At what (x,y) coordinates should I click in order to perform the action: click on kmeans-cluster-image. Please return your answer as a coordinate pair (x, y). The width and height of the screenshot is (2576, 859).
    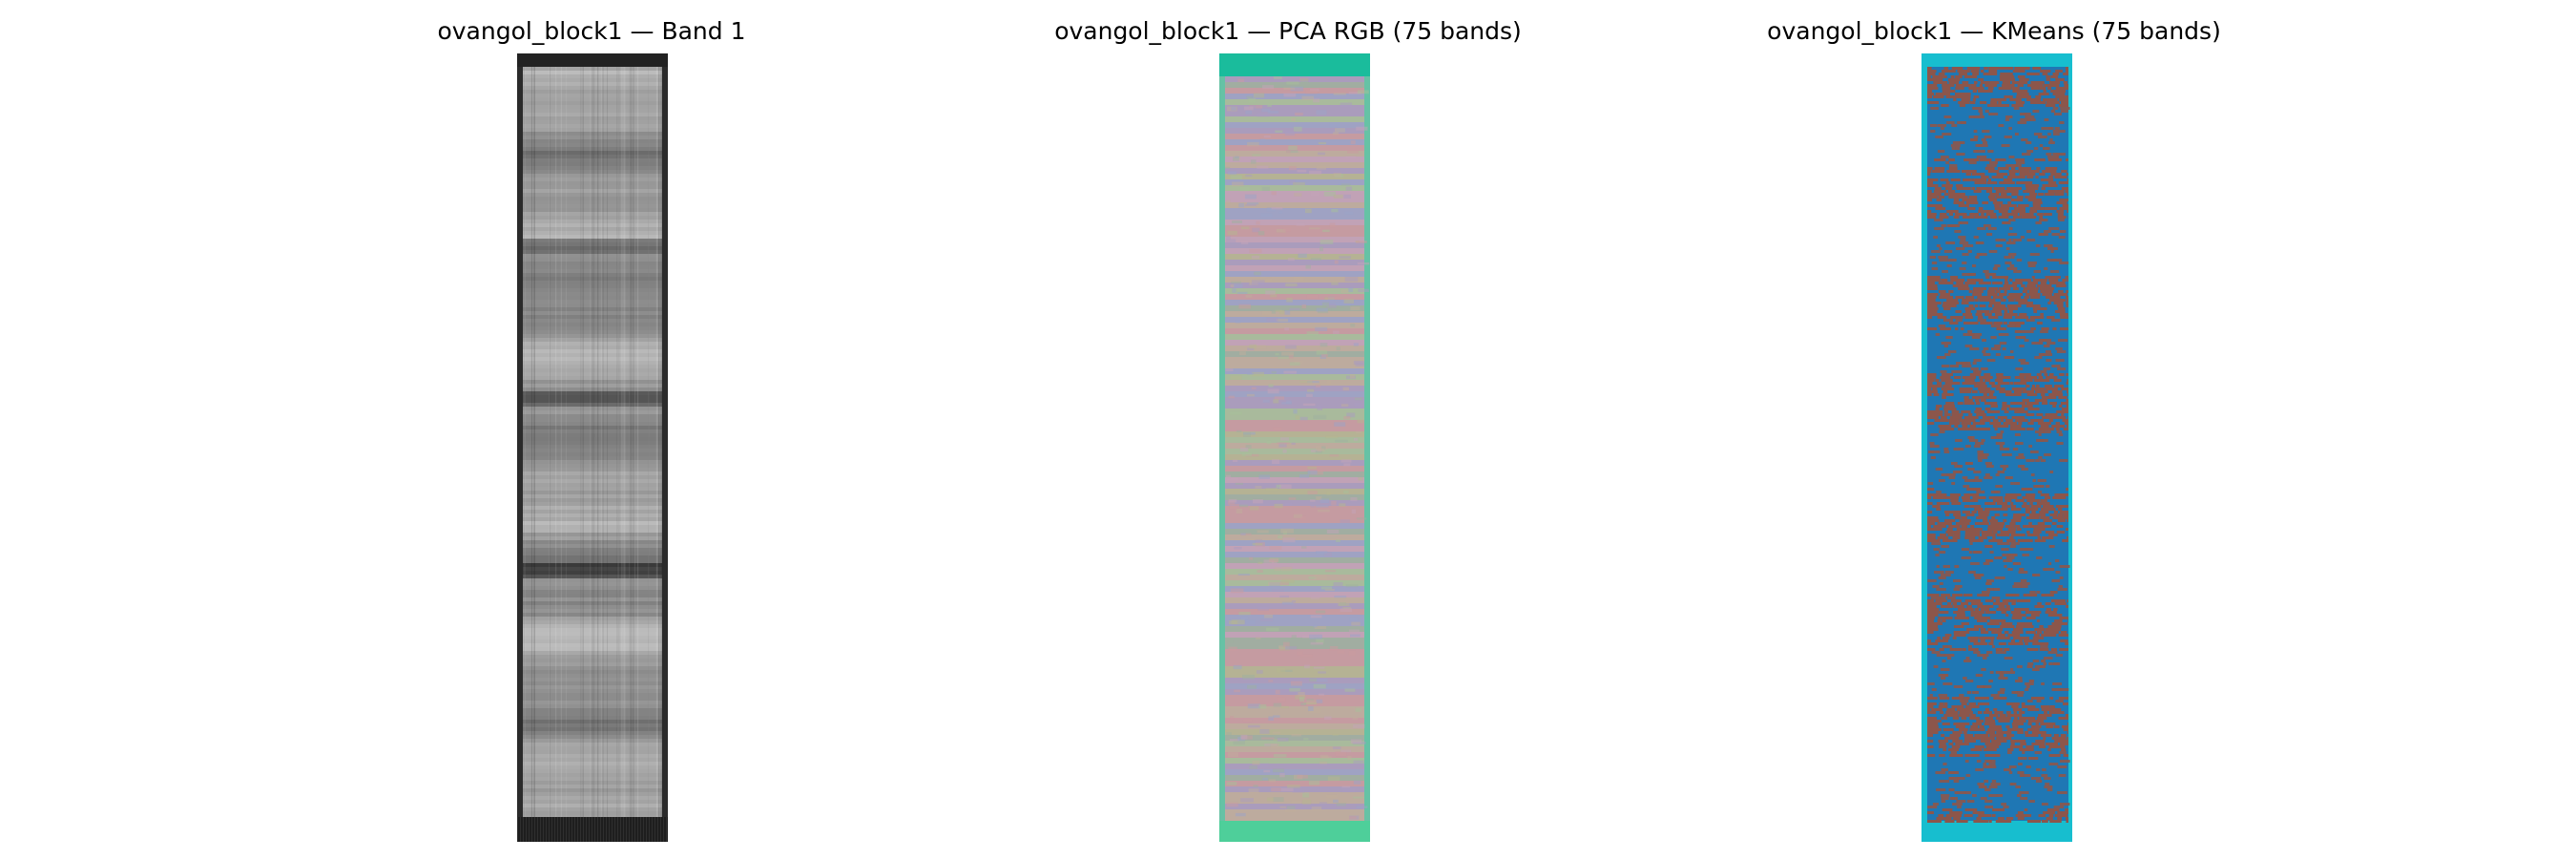
    Looking at the image, I should click on (1997, 447).